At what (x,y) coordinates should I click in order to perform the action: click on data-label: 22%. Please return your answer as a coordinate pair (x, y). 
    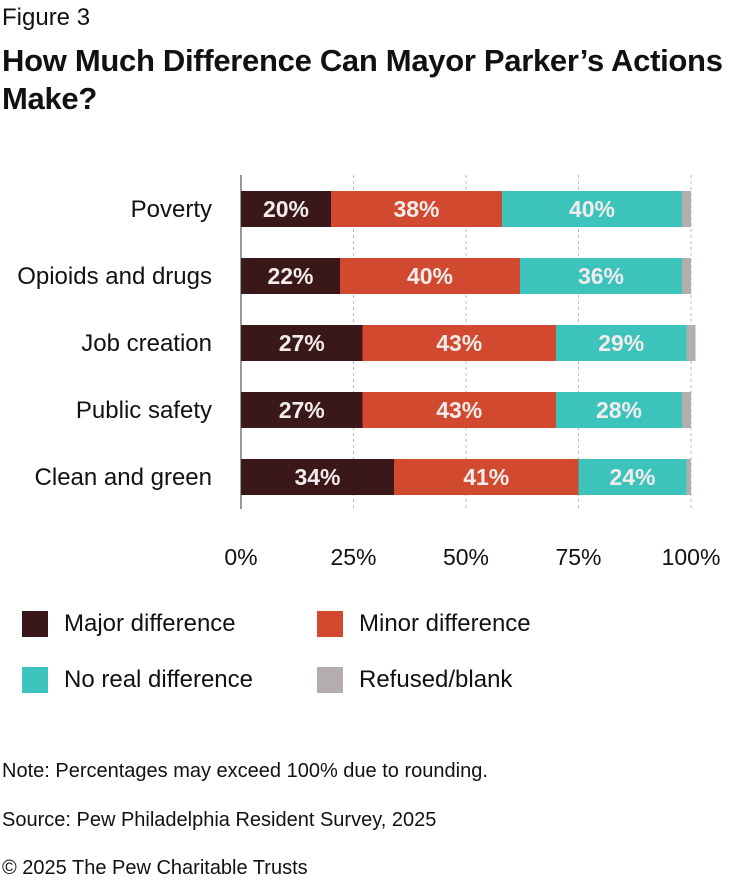
    Looking at the image, I should click on (290, 276).